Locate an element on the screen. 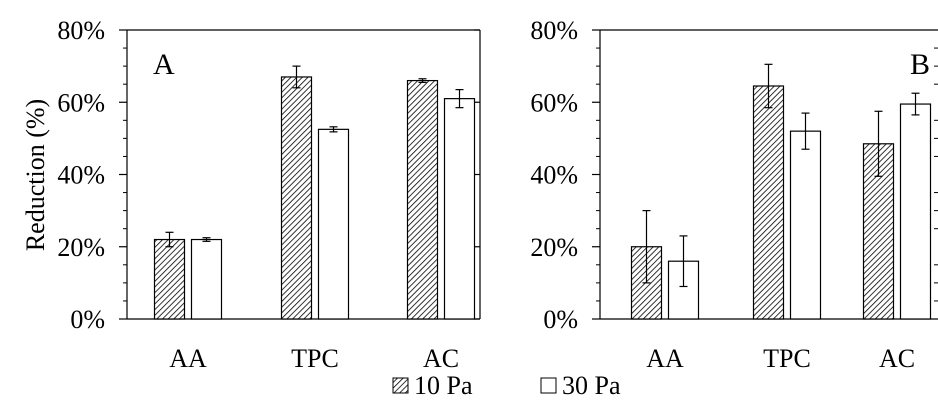 The height and width of the screenshot is (407, 938). legend-label-10pa: 10 Pa is located at coordinates (443, 385).